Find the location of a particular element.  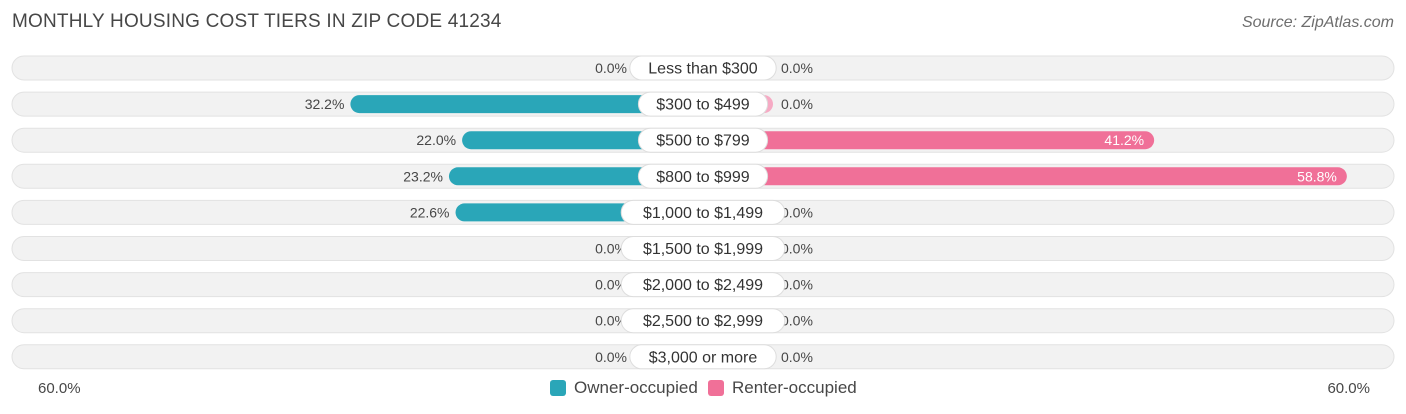

legend: Owner-occupied Renter-occupied is located at coordinates (703, 389).